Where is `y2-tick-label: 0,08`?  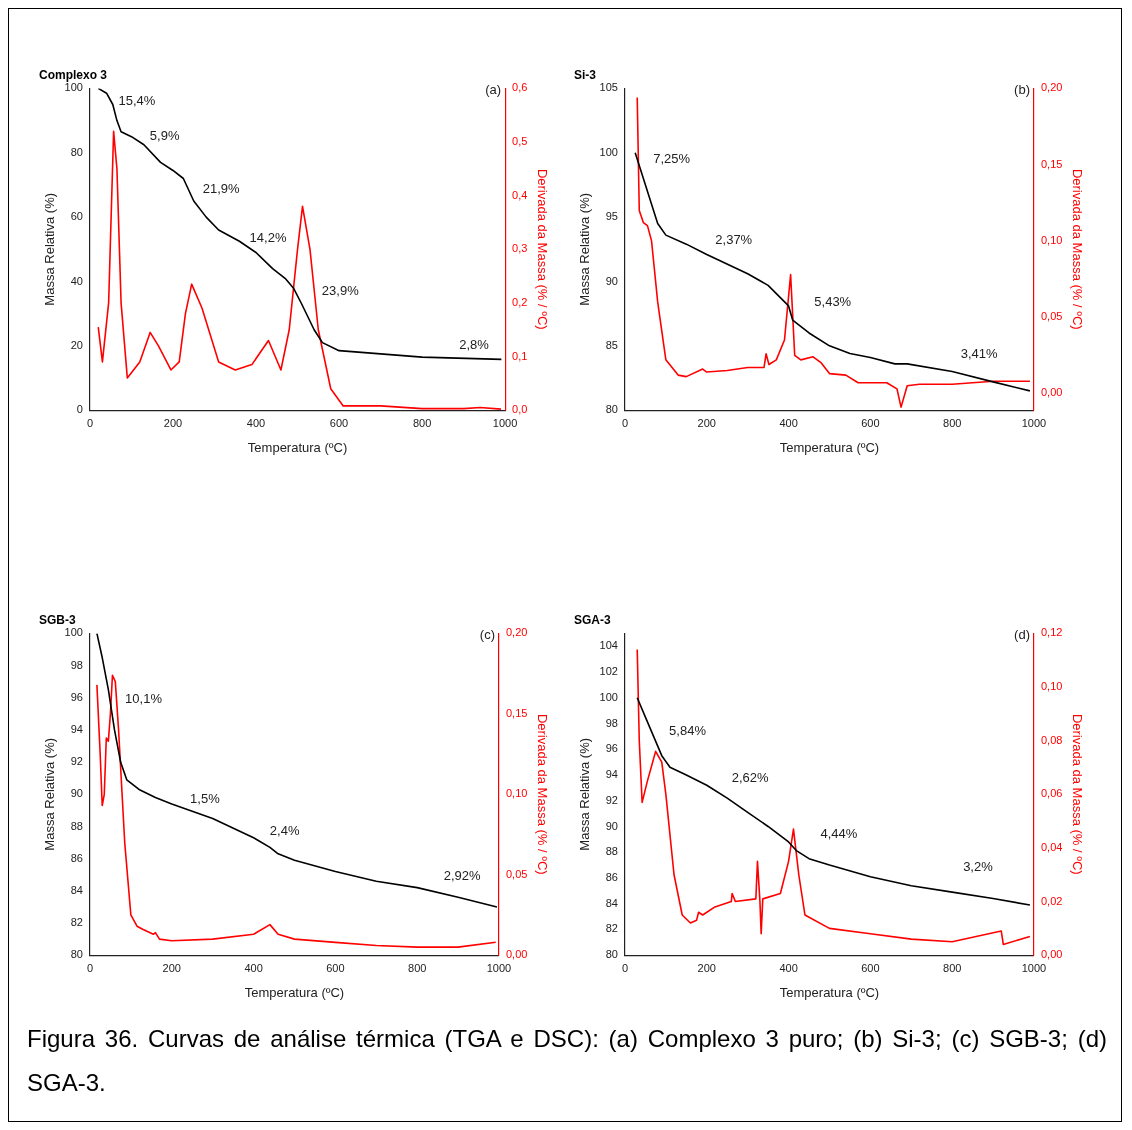 y2-tick-label: 0,08 is located at coordinates (1051, 739).